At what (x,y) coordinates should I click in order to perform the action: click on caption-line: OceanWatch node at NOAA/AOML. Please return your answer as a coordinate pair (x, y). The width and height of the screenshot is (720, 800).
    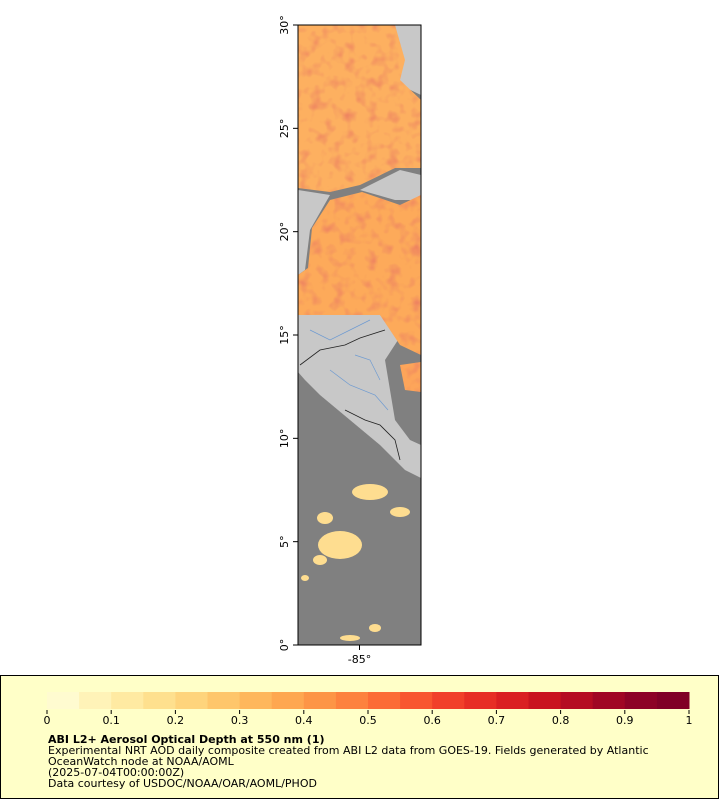
    Looking at the image, I should click on (141, 761).